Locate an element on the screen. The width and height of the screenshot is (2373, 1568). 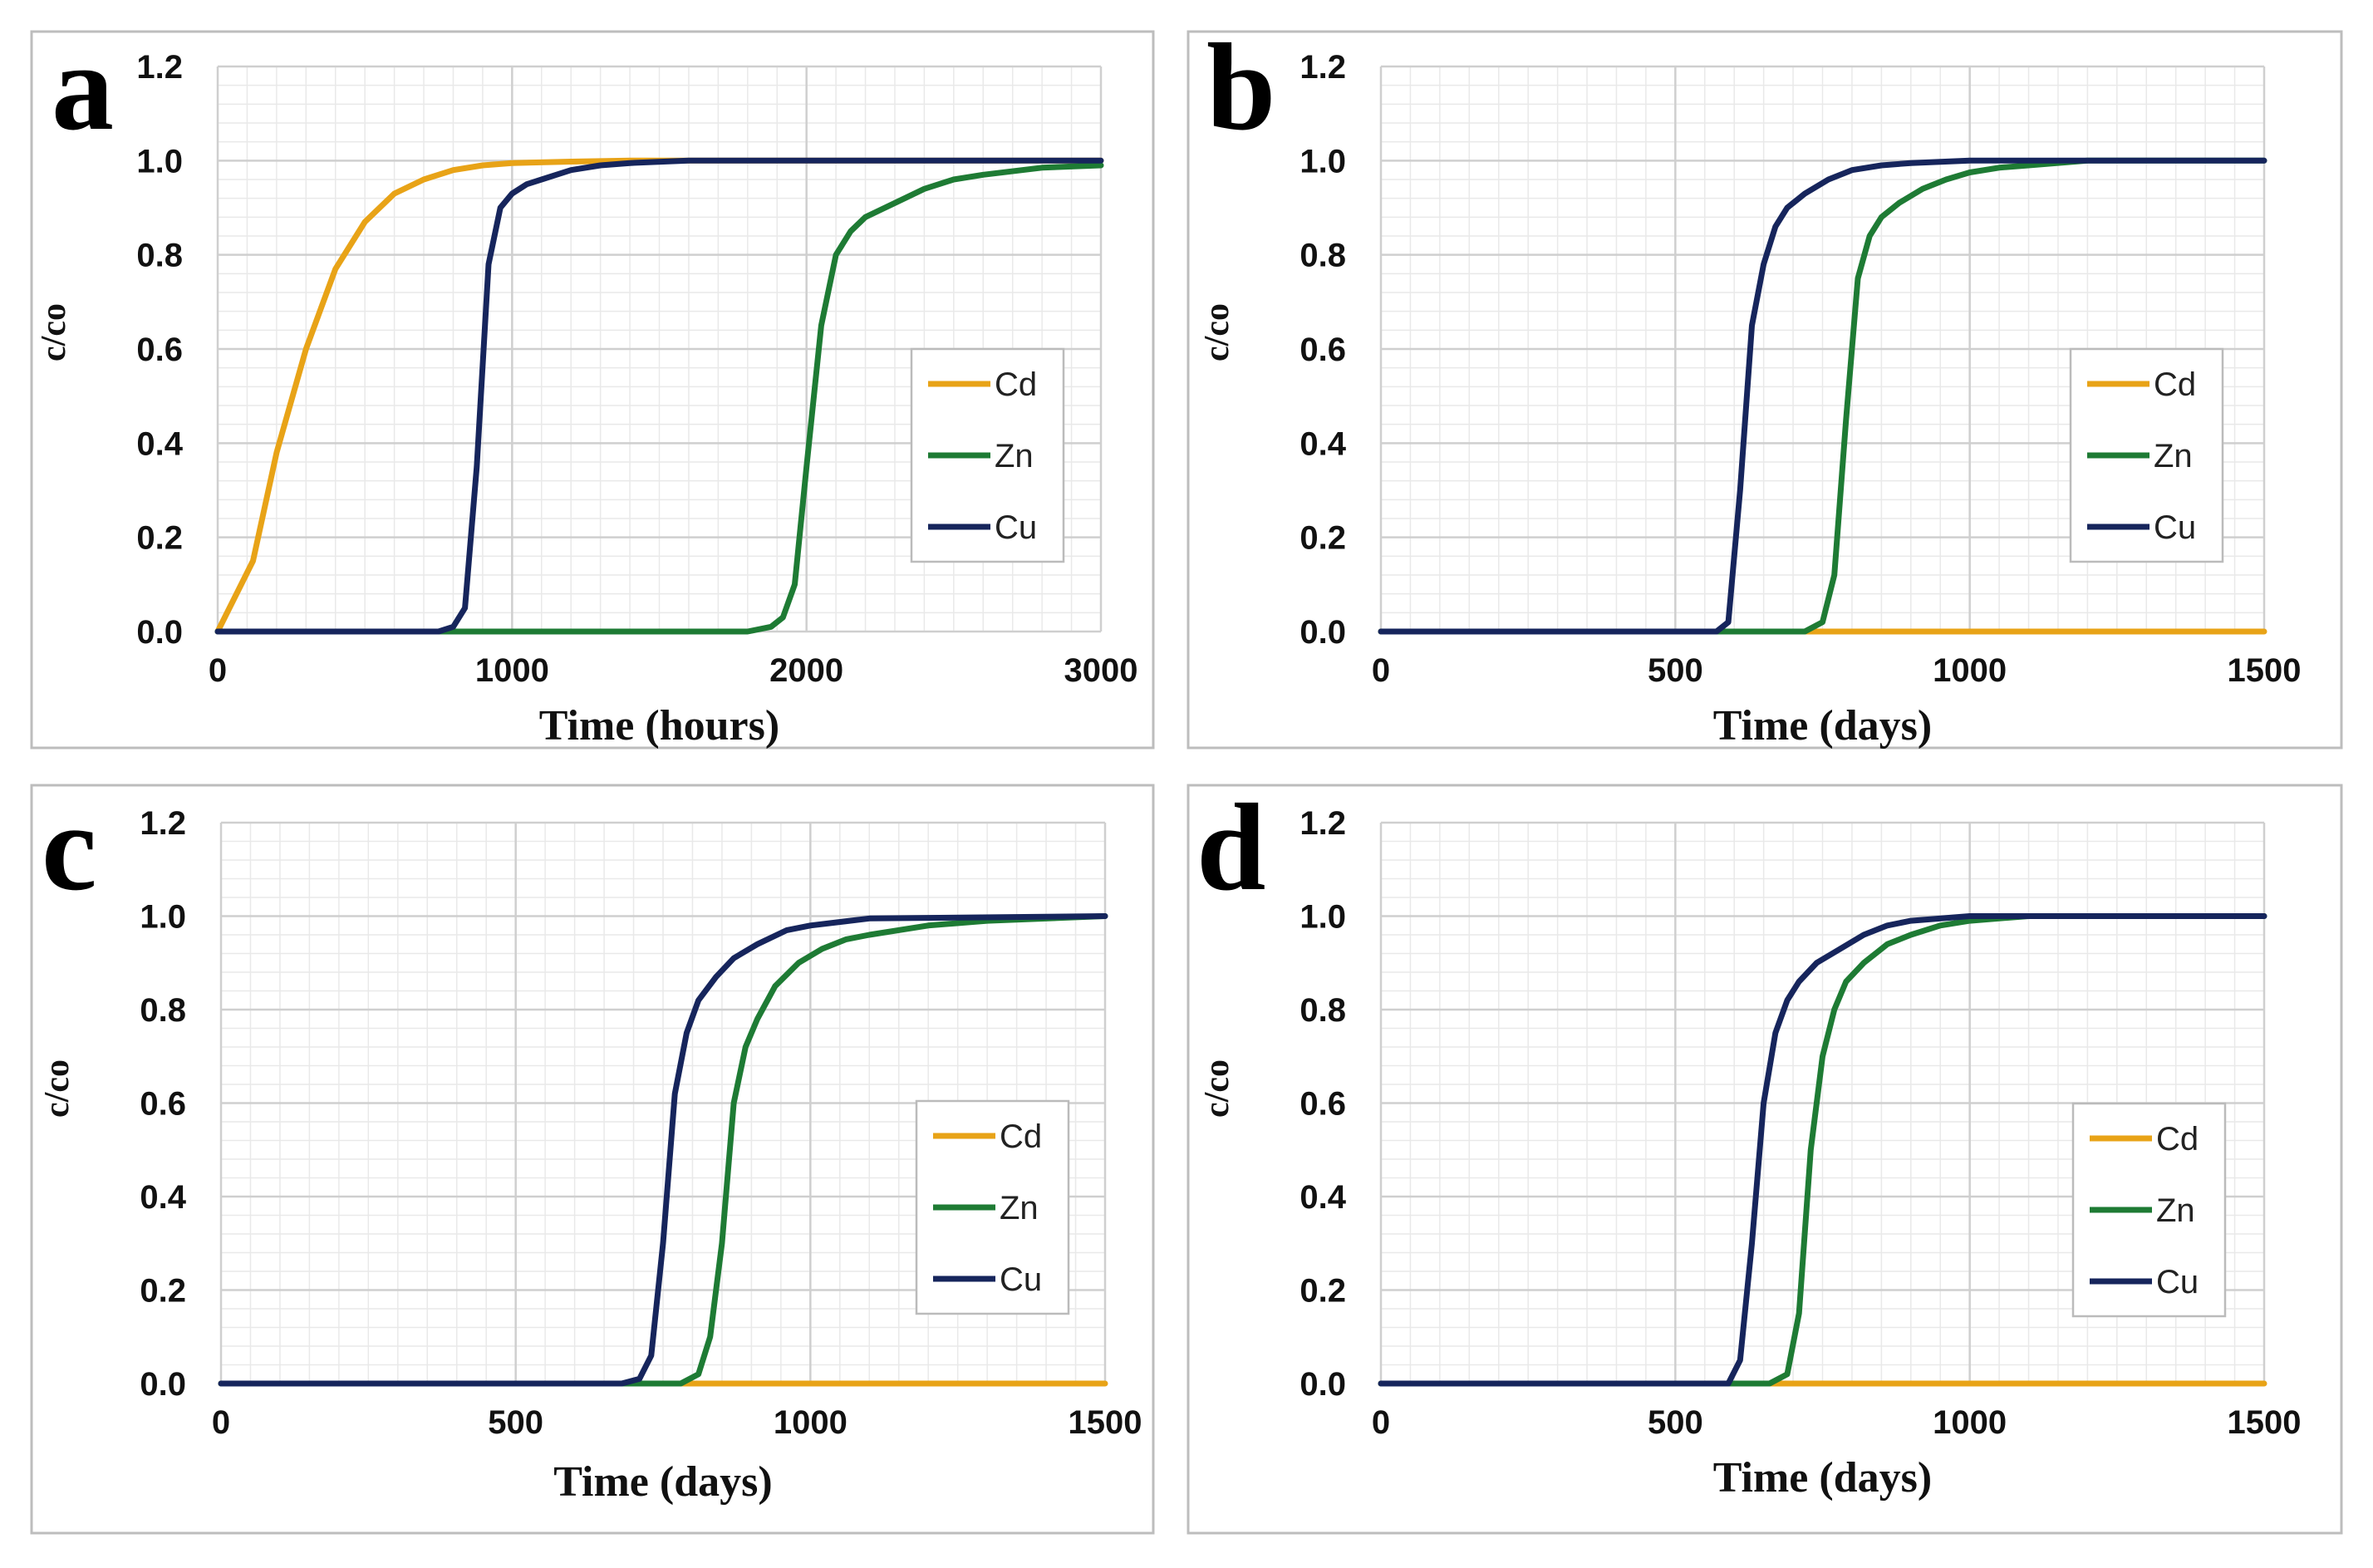
panel-letter: a is located at coordinates (83, 87).